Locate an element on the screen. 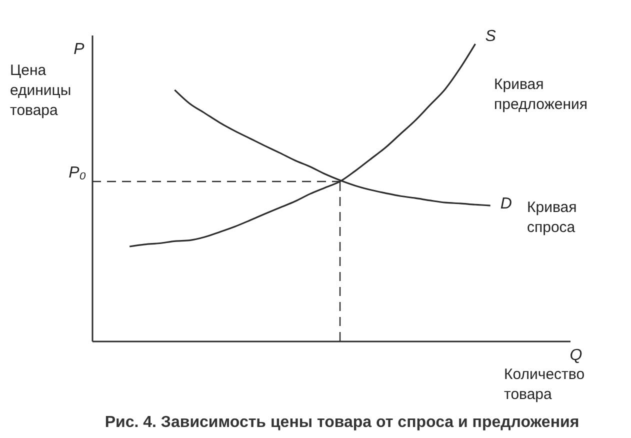  text: Кривая спроса is located at coordinates (552, 217).